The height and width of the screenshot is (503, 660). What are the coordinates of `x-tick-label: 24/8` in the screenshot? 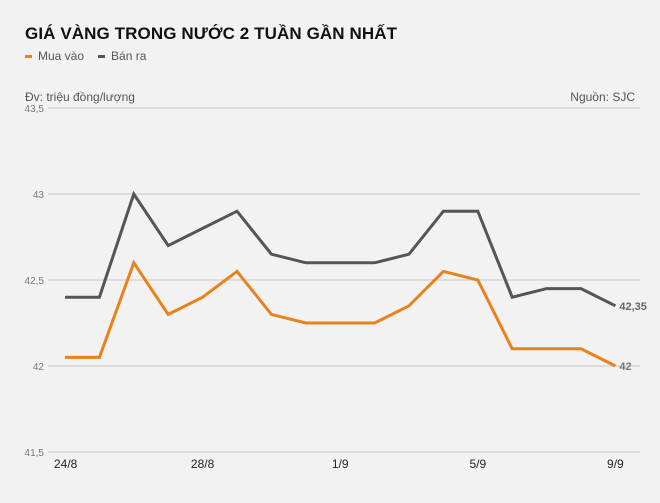 It's located at (66, 464).